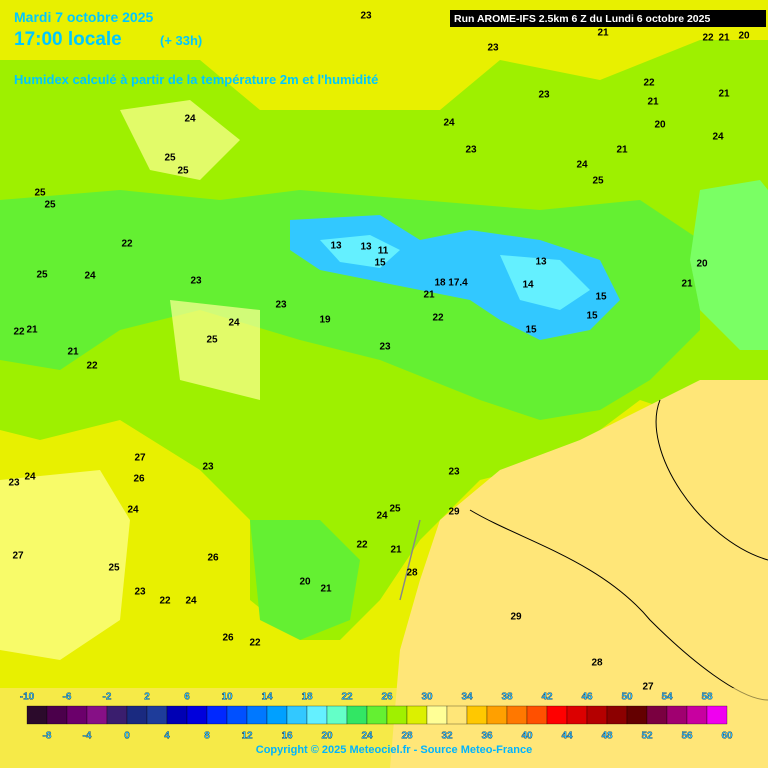  I want to click on colorbar-label: 22, so click(347, 697).